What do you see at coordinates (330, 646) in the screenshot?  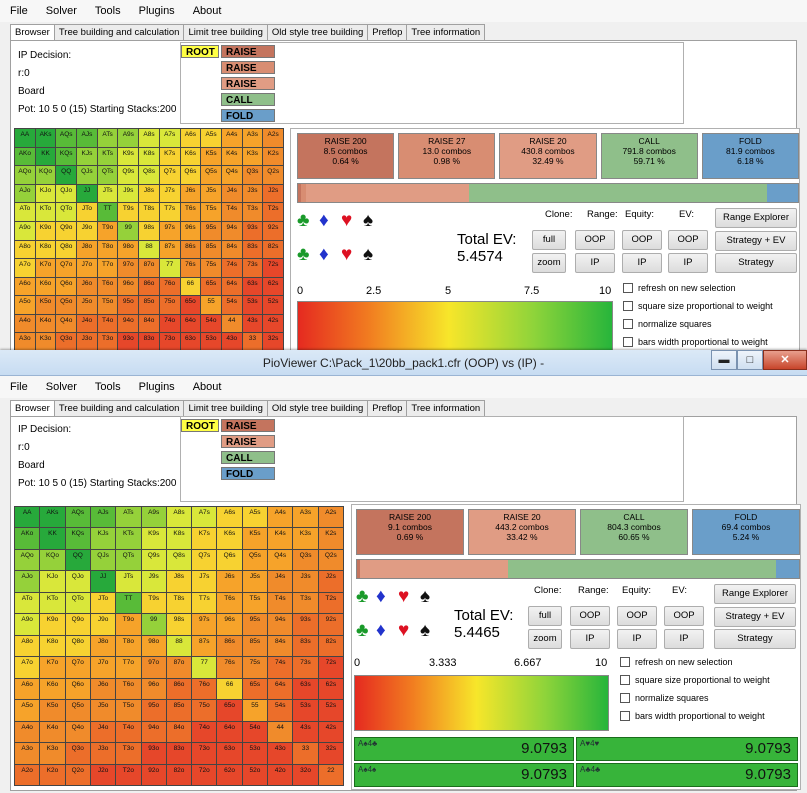 I see `hand-cell: 82s` at bounding box center [330, 646].